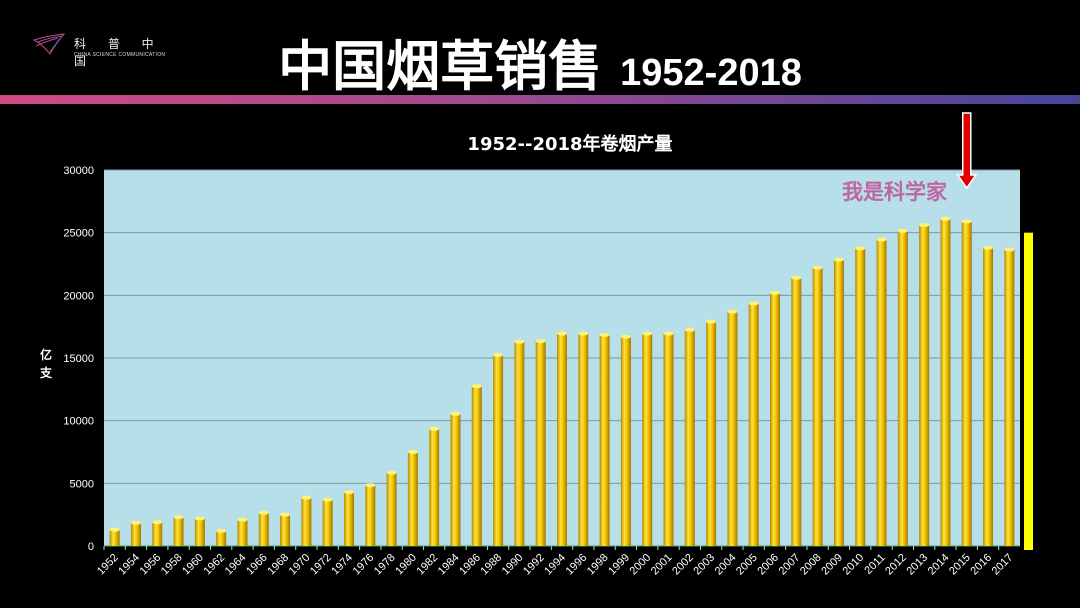 This screenshot has width=1080, height=608. I want to click on bar-2003, so click(711, 433).